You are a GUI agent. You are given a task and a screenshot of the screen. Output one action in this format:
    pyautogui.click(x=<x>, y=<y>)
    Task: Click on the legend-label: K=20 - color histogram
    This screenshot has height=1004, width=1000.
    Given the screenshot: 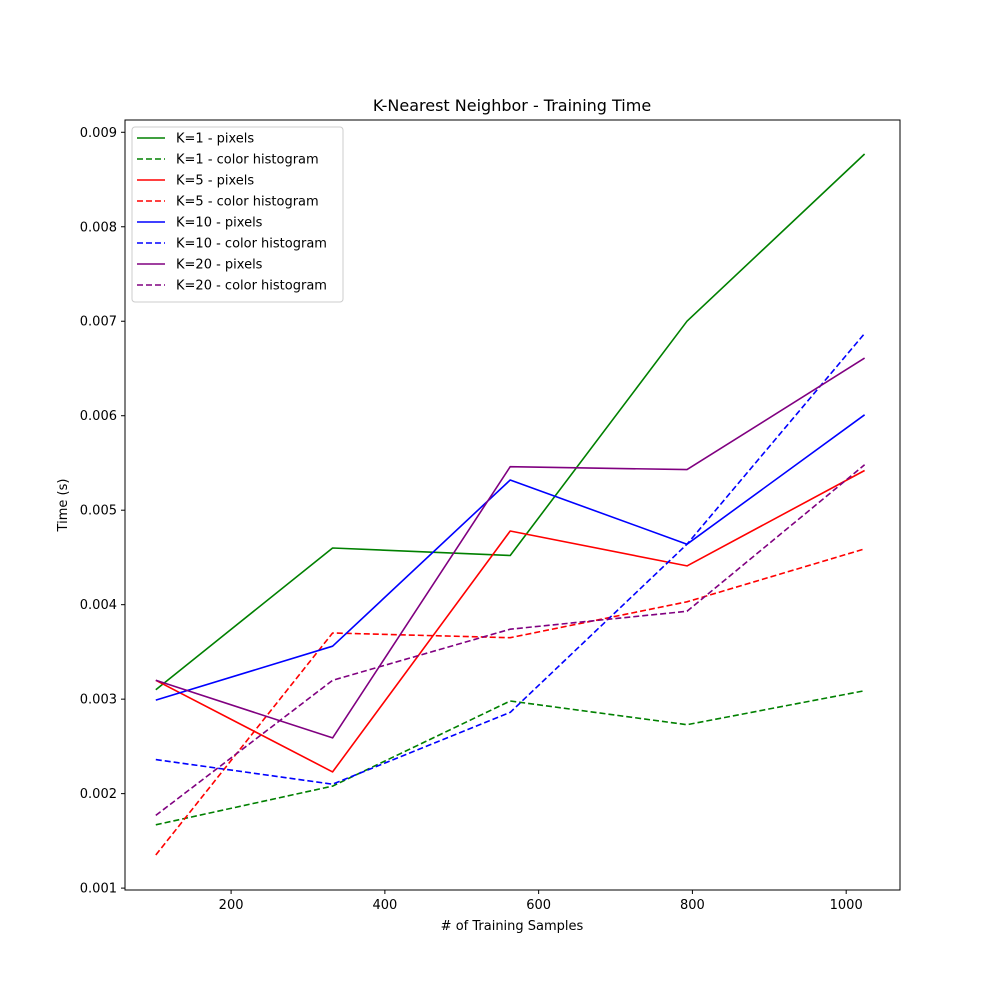 What is the action you would take?
    pyautogui.click(x=251, y=286)
    